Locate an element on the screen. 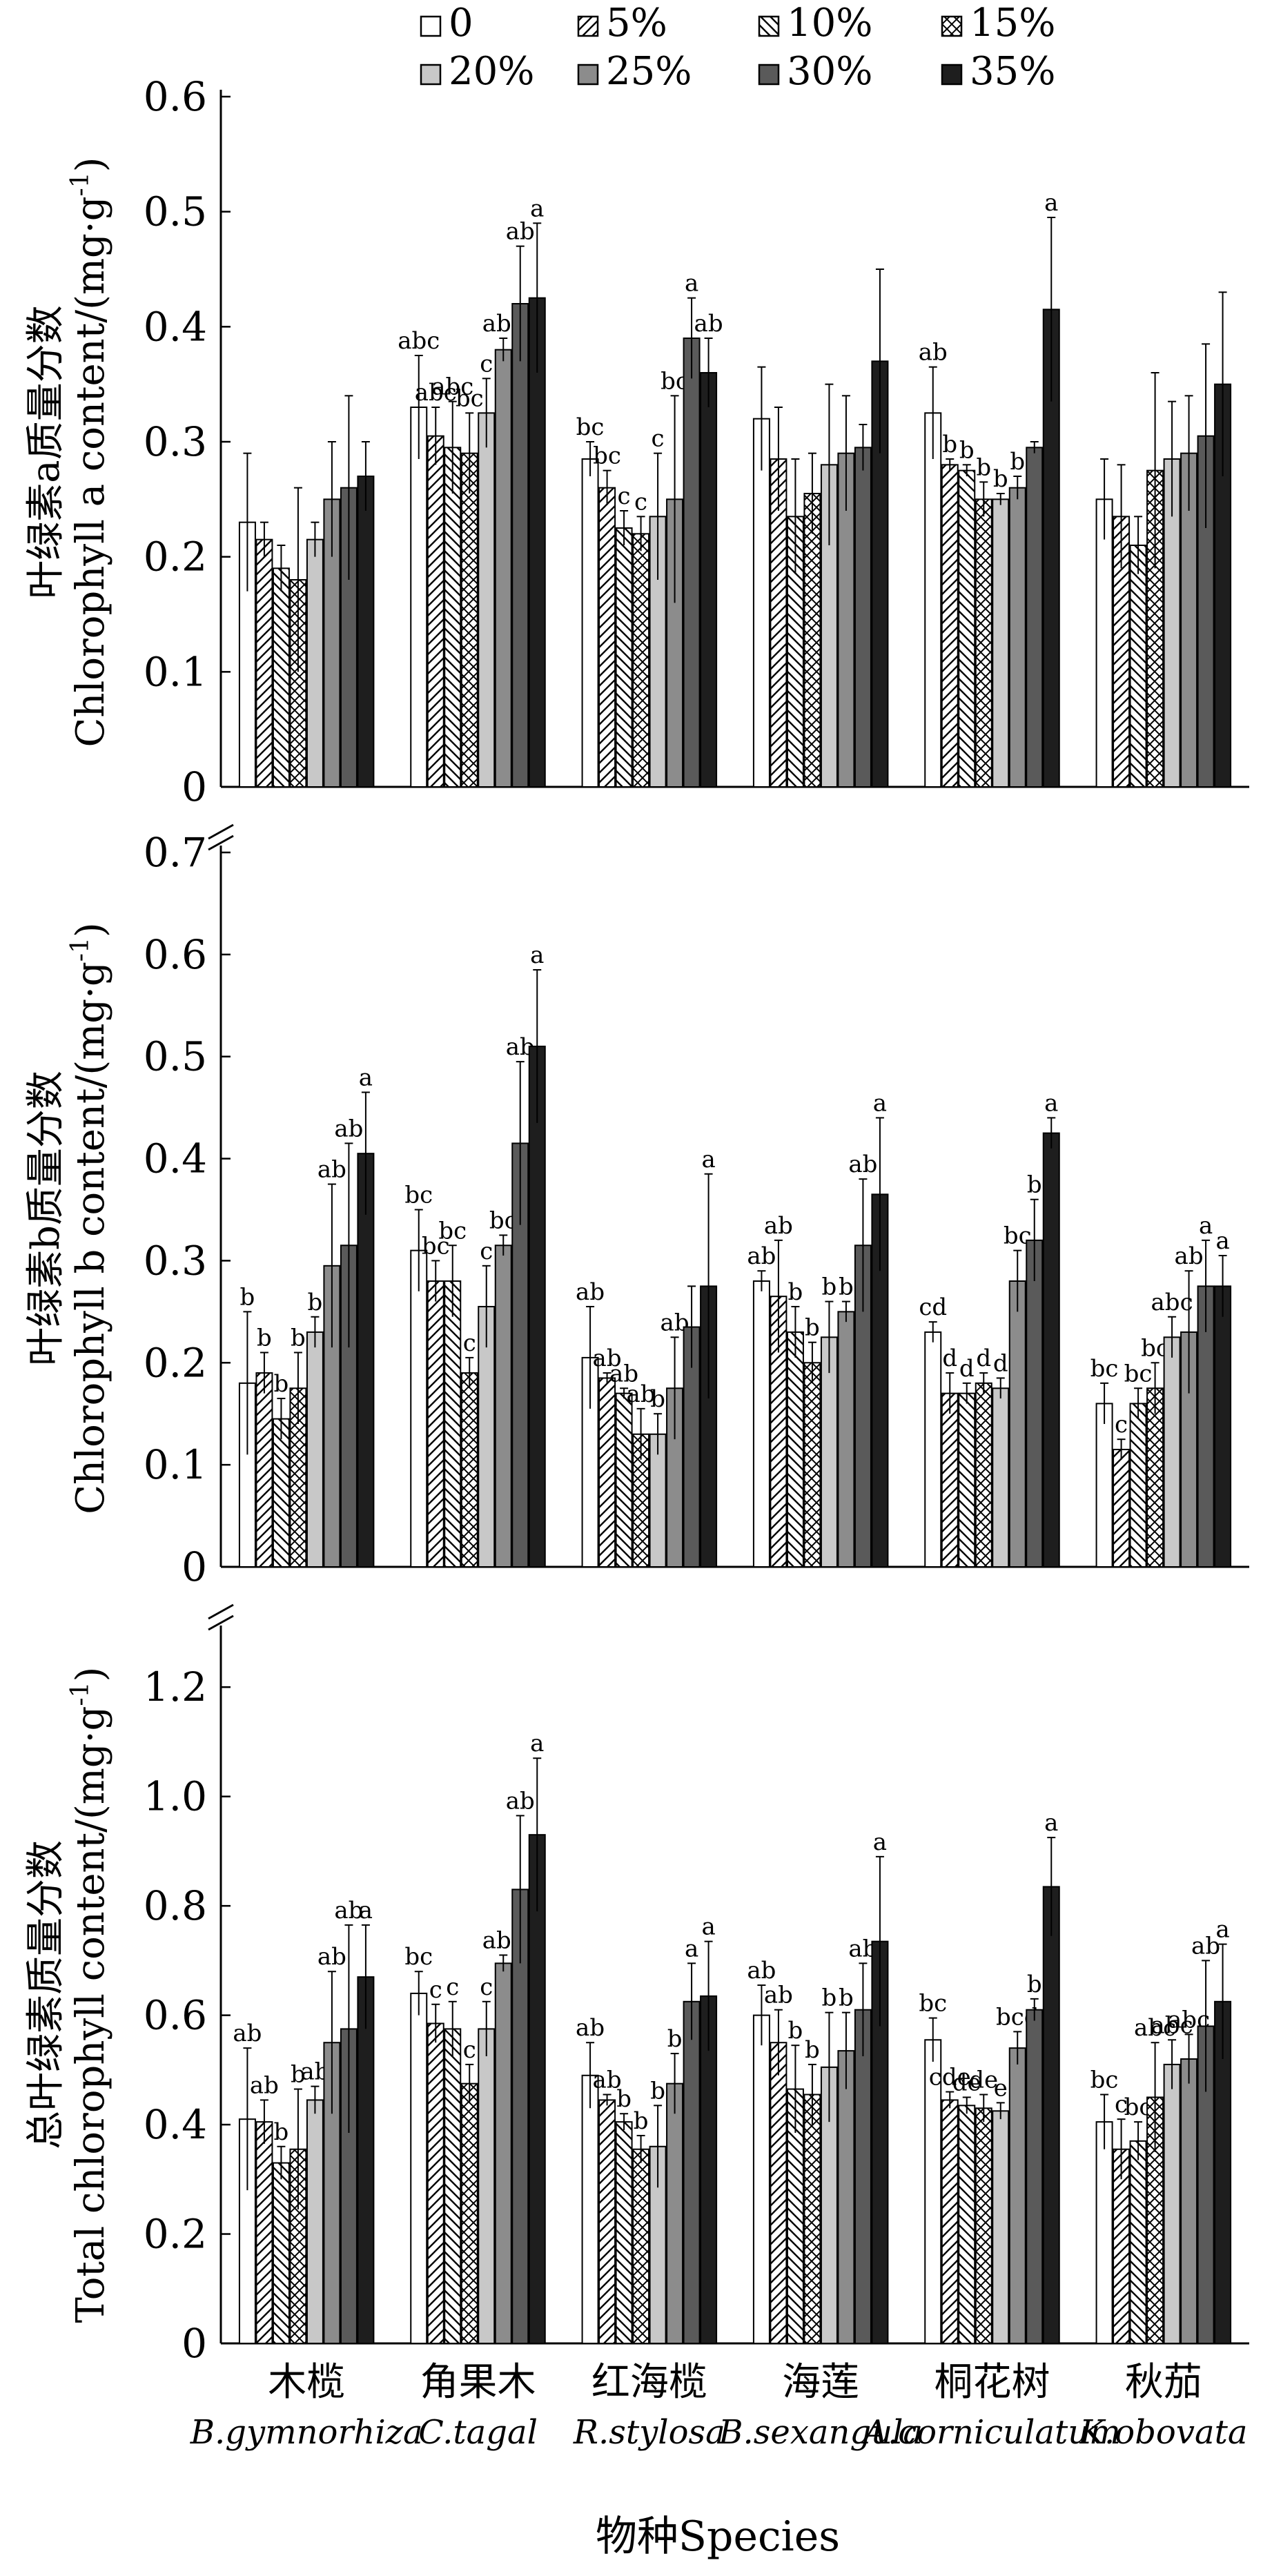  legend-item-8: 35% is located at coordinates (998, 71).